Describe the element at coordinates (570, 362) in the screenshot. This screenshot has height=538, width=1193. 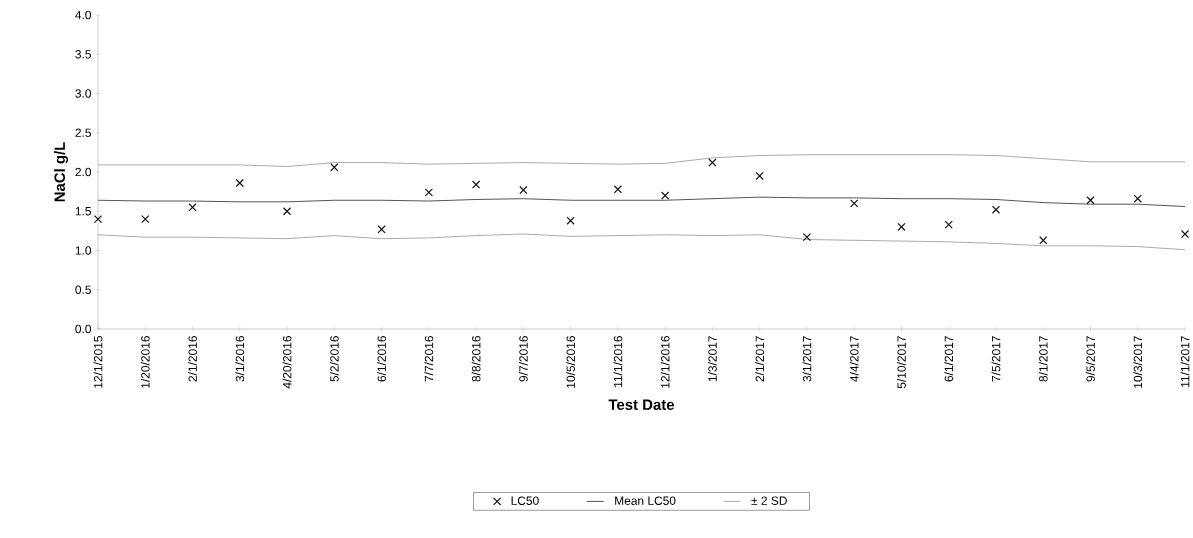
I see `x-tick-label: 10/5/2016` at that location.